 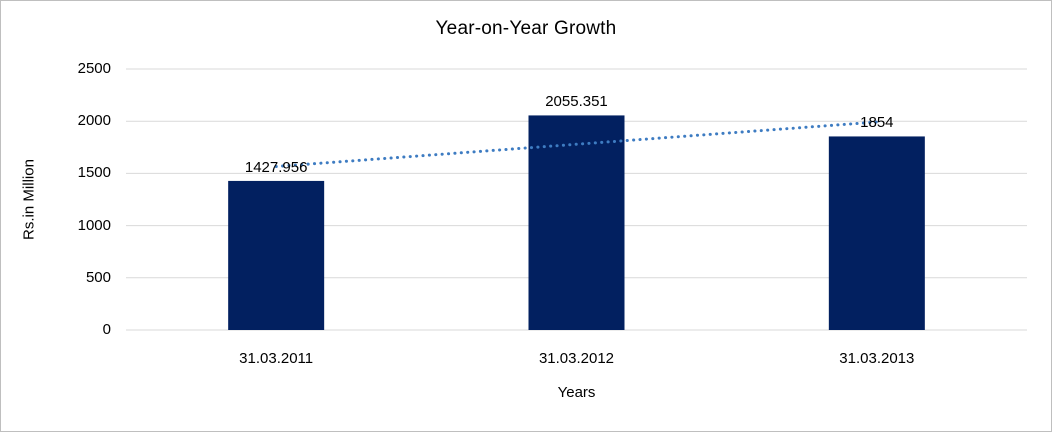 What do you see at coordinates (576, 102) in the screenshot?
I see `bar-value-label: 2055.351` at bounding box center [576, 102].